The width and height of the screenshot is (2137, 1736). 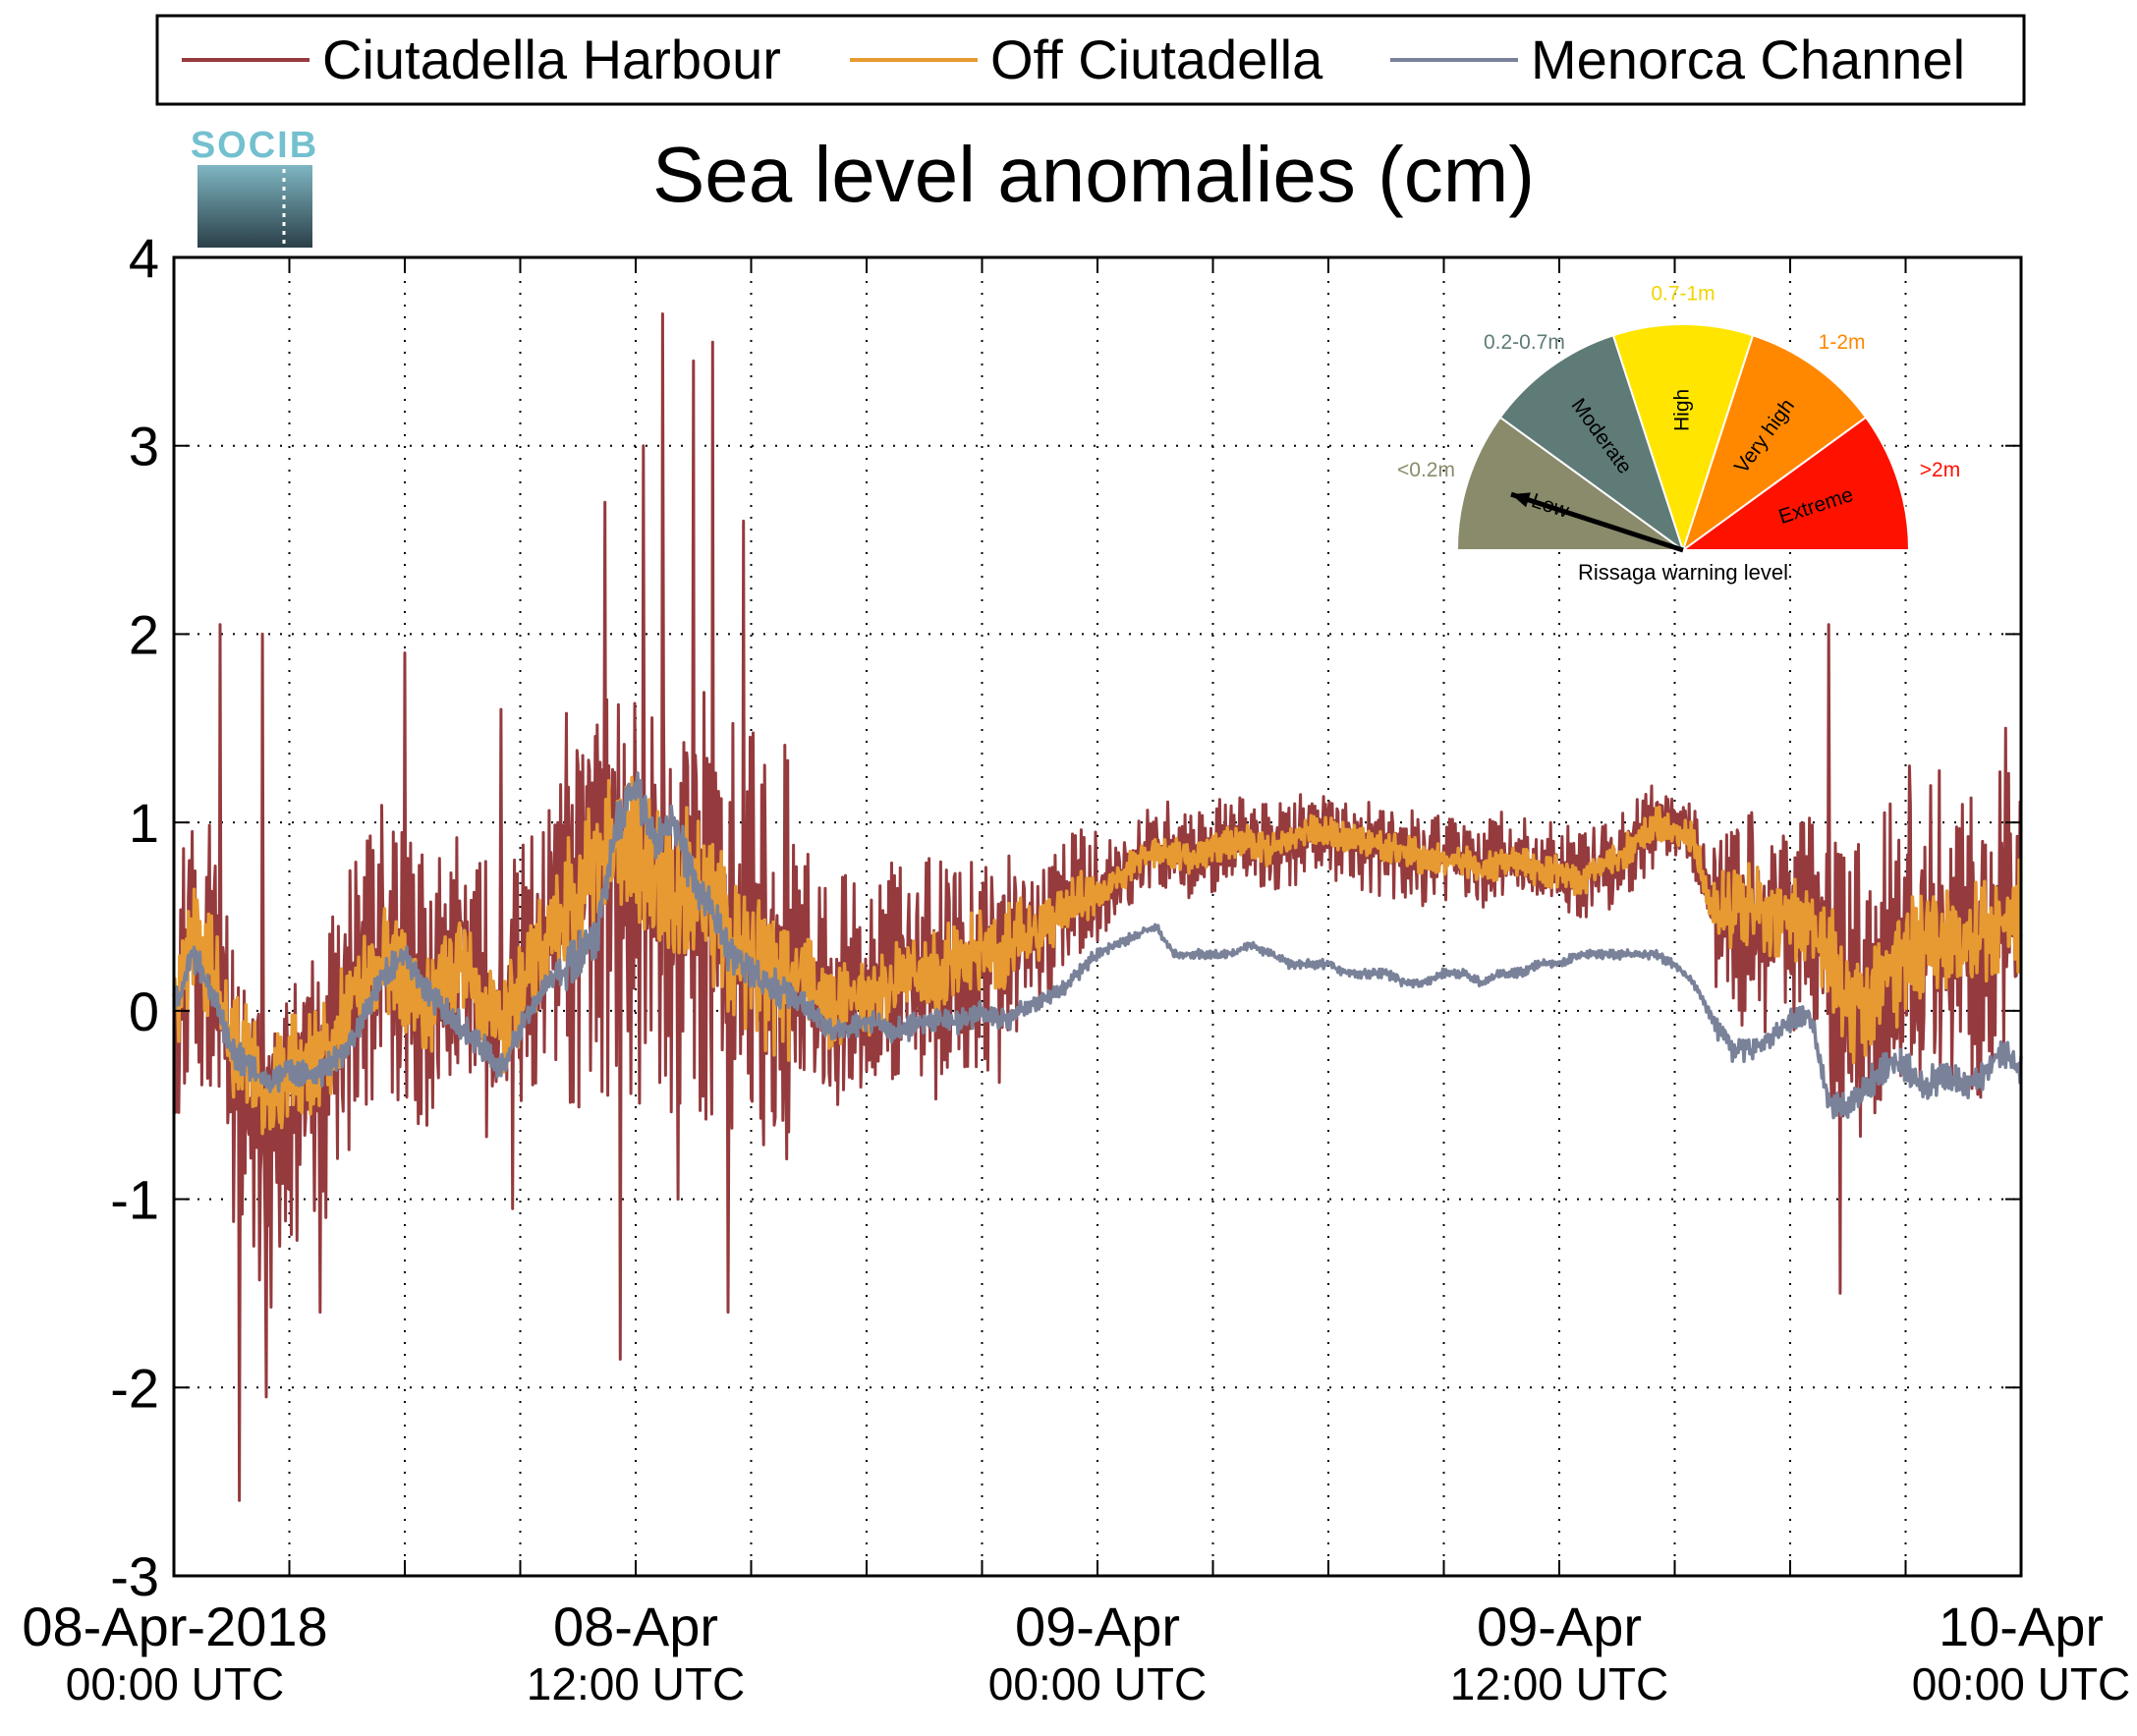 What do you see at coordinates (1156, 59) in the screenshot?
I see `legend-label-2: Off Ciutadella` at bounding box center [1156, 59].